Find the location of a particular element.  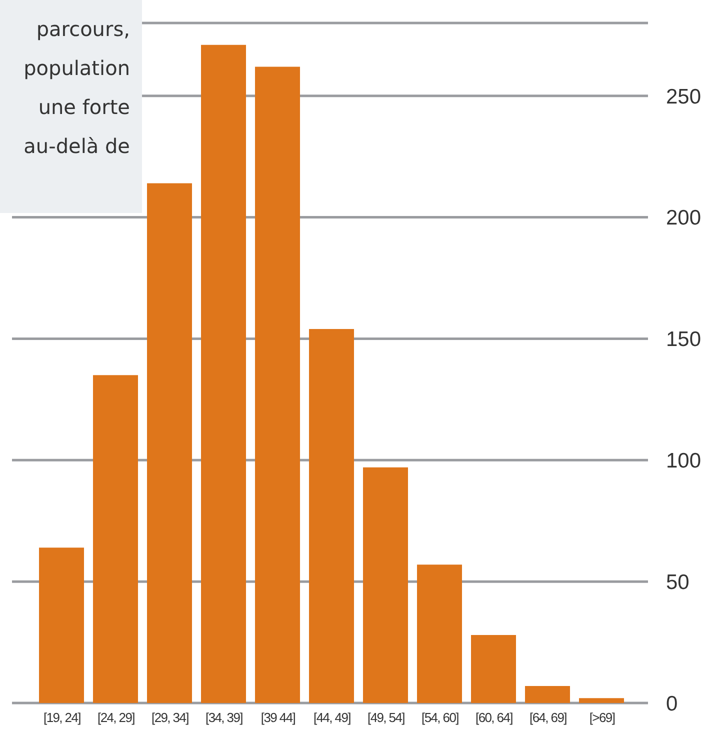

x-tick-label: [60, 64] is located at coordinates (494, 718).